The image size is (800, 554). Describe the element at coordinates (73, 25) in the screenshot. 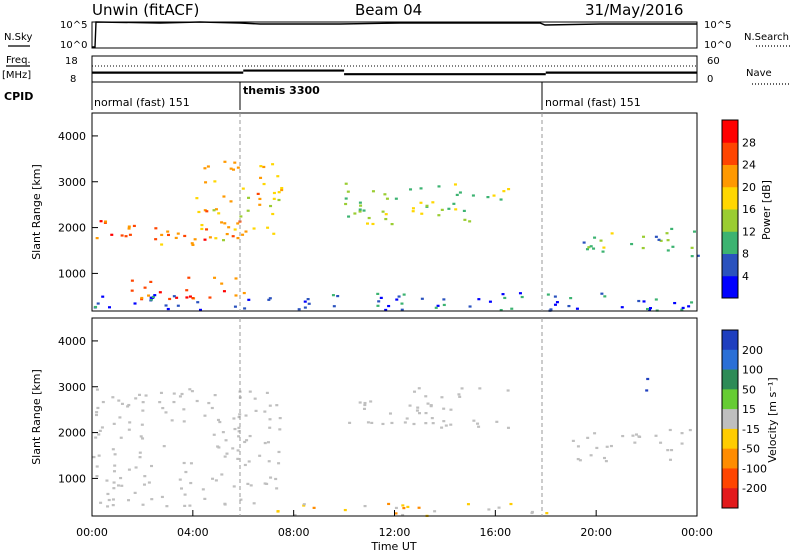

I see `nsky-tick-high: 10^5` at that location.